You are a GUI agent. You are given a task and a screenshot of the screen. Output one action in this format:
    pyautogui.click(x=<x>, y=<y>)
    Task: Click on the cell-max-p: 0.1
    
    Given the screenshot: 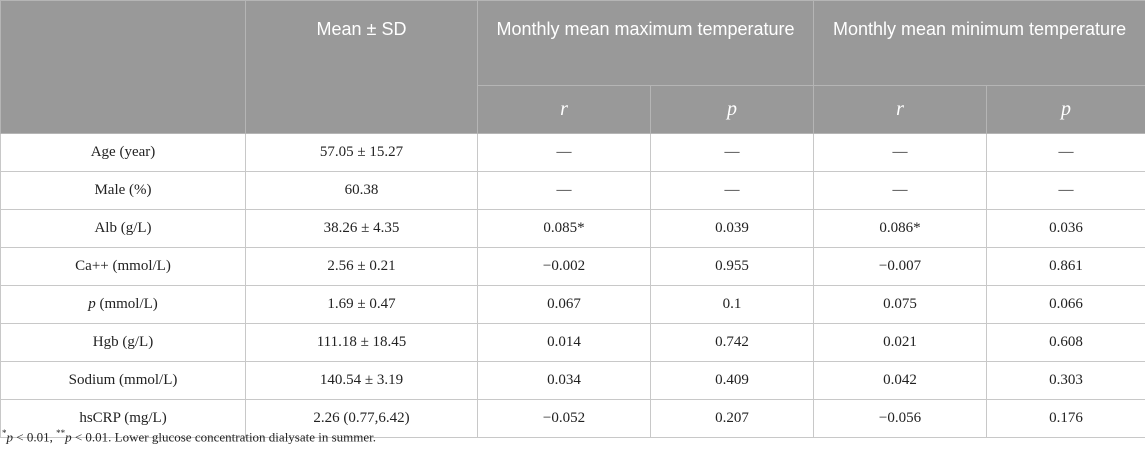 What is the action you would take?
    pyautogui.click(x=732, y=304)
    